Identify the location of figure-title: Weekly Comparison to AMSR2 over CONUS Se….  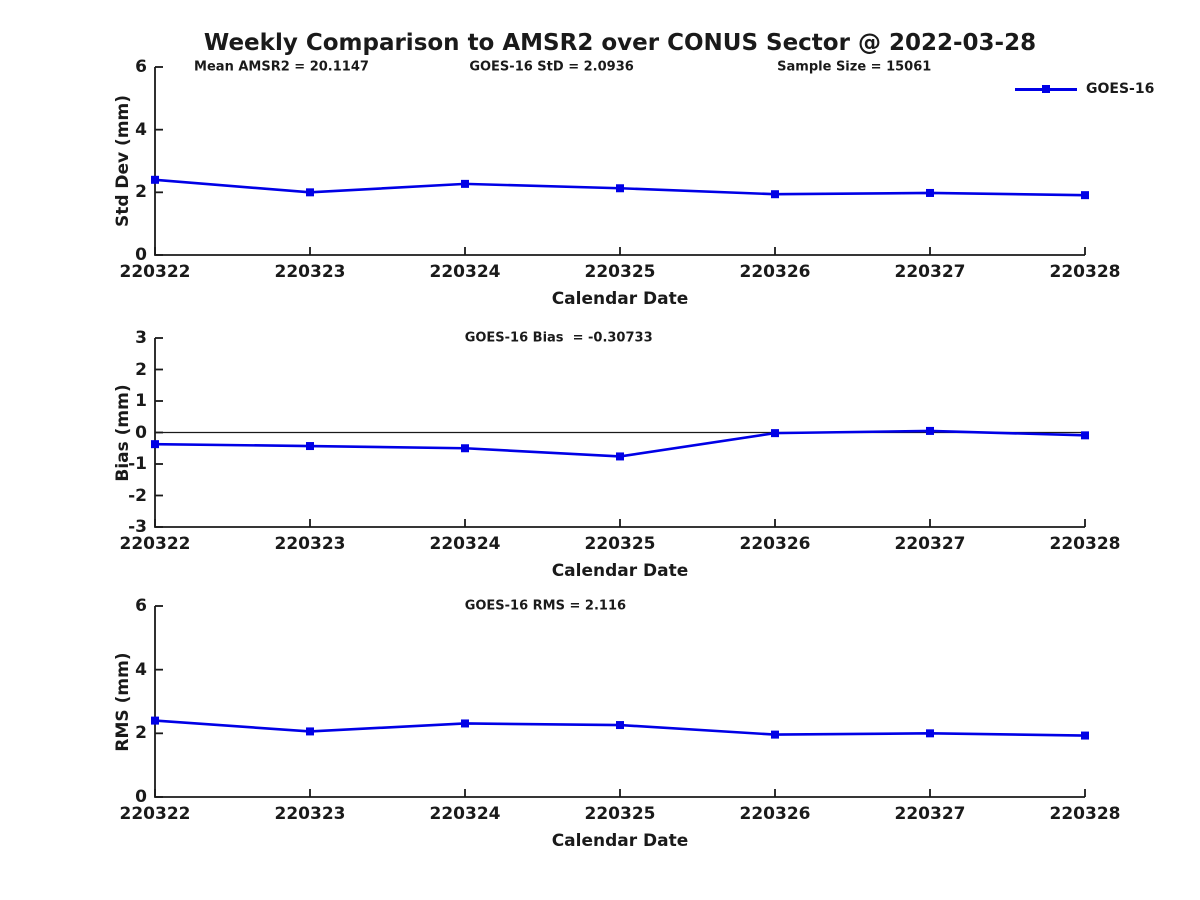
(620, 43).